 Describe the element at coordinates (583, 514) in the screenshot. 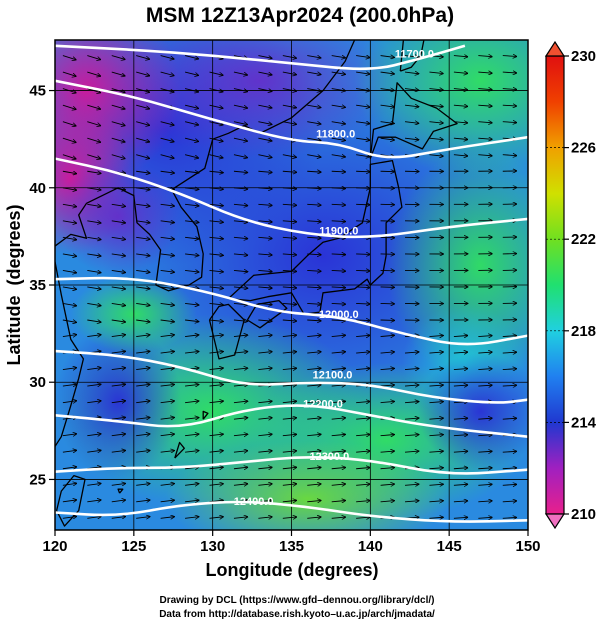

I see `colorbar-tick-label: 210` at that location.